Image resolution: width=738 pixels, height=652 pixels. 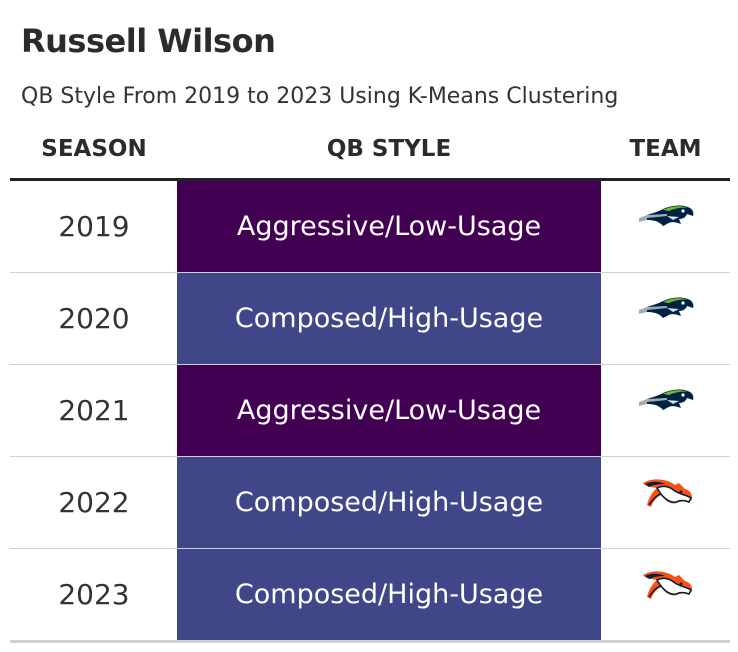 I want to click on table-row: 2023 Composed/High-Usage, so click(x=370, y=596).